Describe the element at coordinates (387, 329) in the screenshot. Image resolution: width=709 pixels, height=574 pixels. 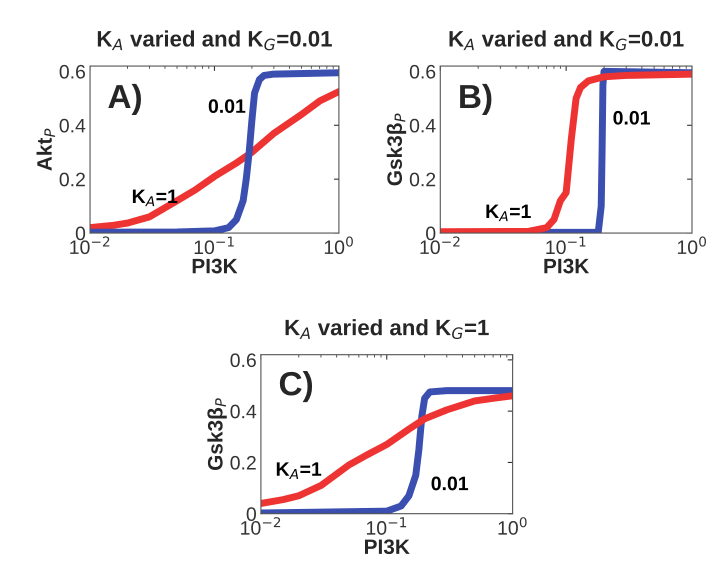
I see `chart-title: K$_{A}$ varied and K$_{G}$=1` at that location.